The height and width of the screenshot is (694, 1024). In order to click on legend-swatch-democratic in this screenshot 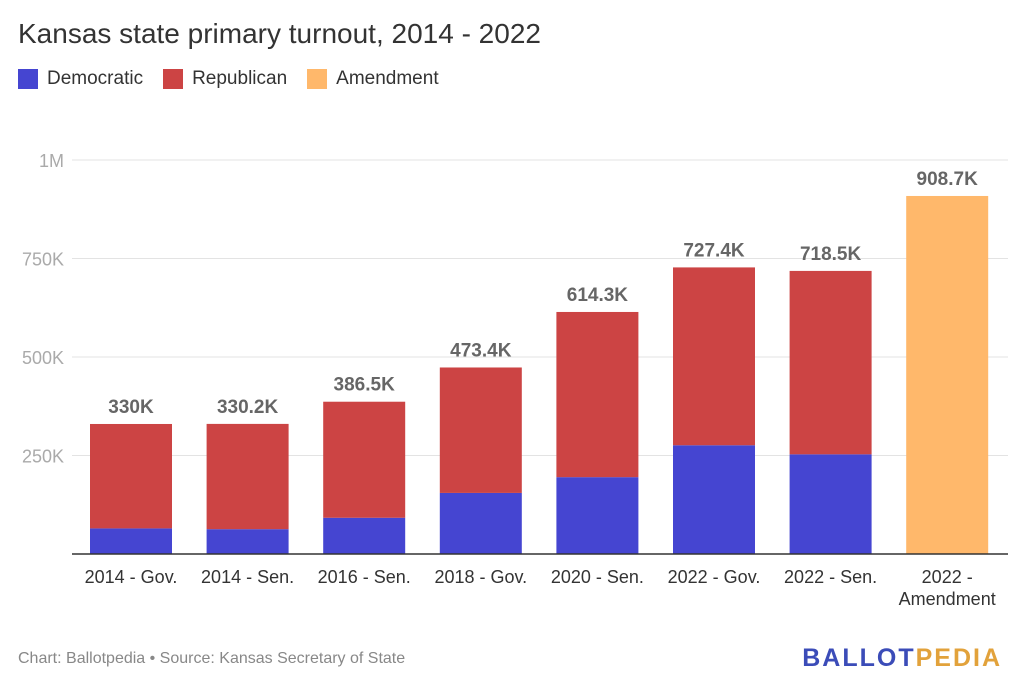, I will do `click(28, 79)`.